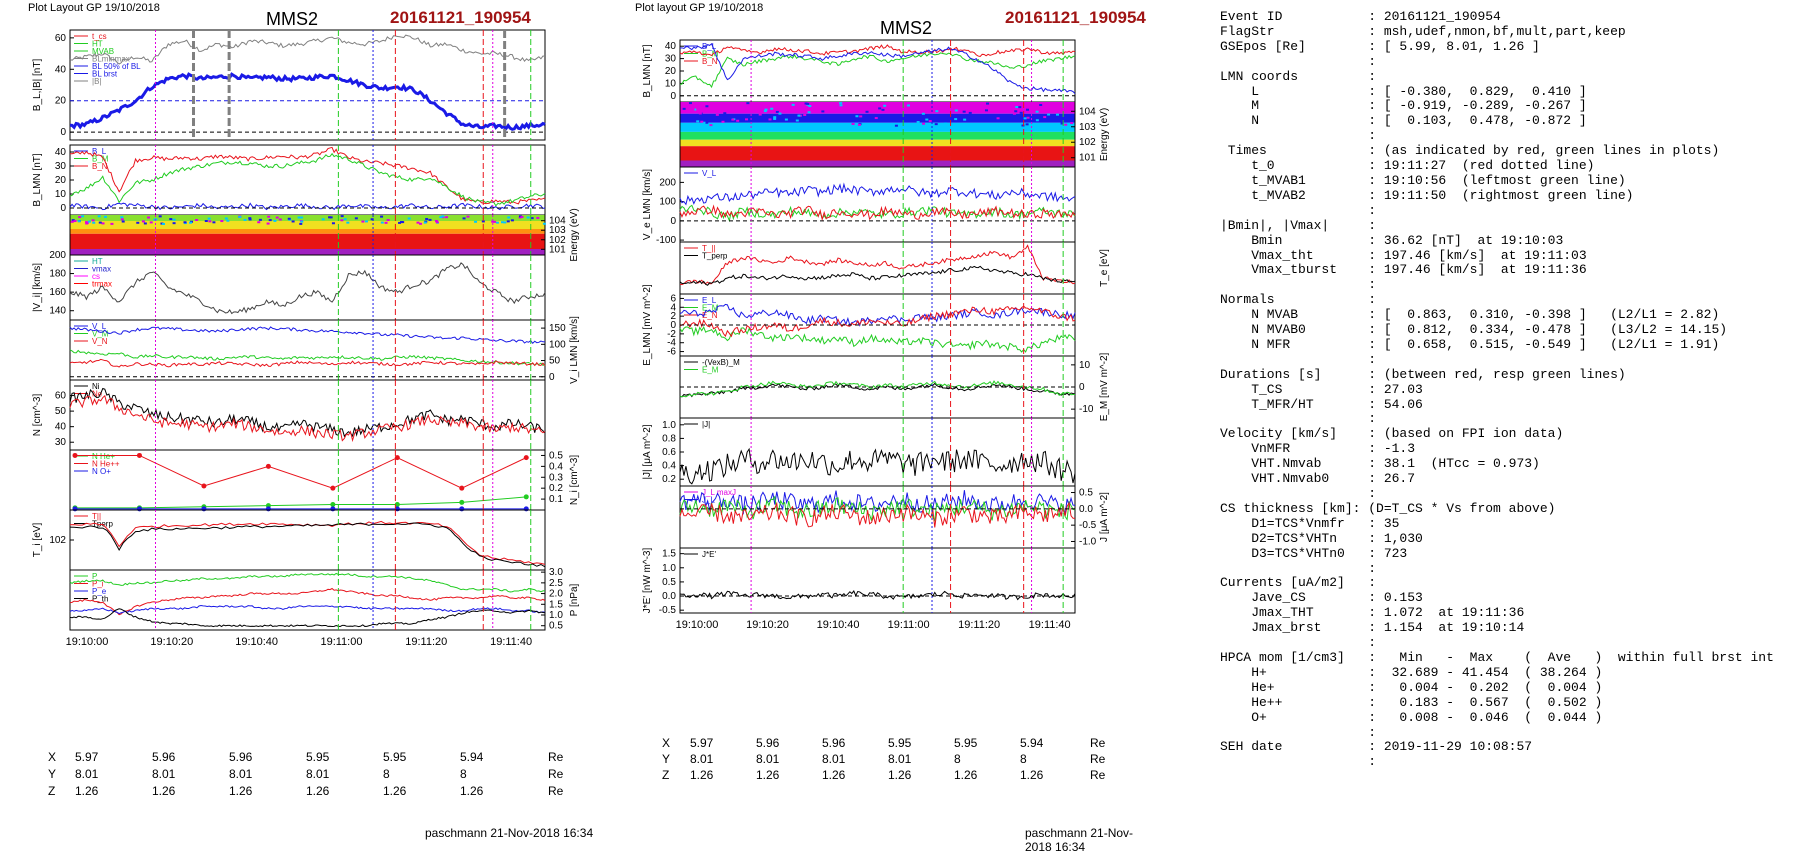 Image resolution: width=1804 pixels, height=854 pixels. I want to click on y-tick-label: 180, so click(57, 274).